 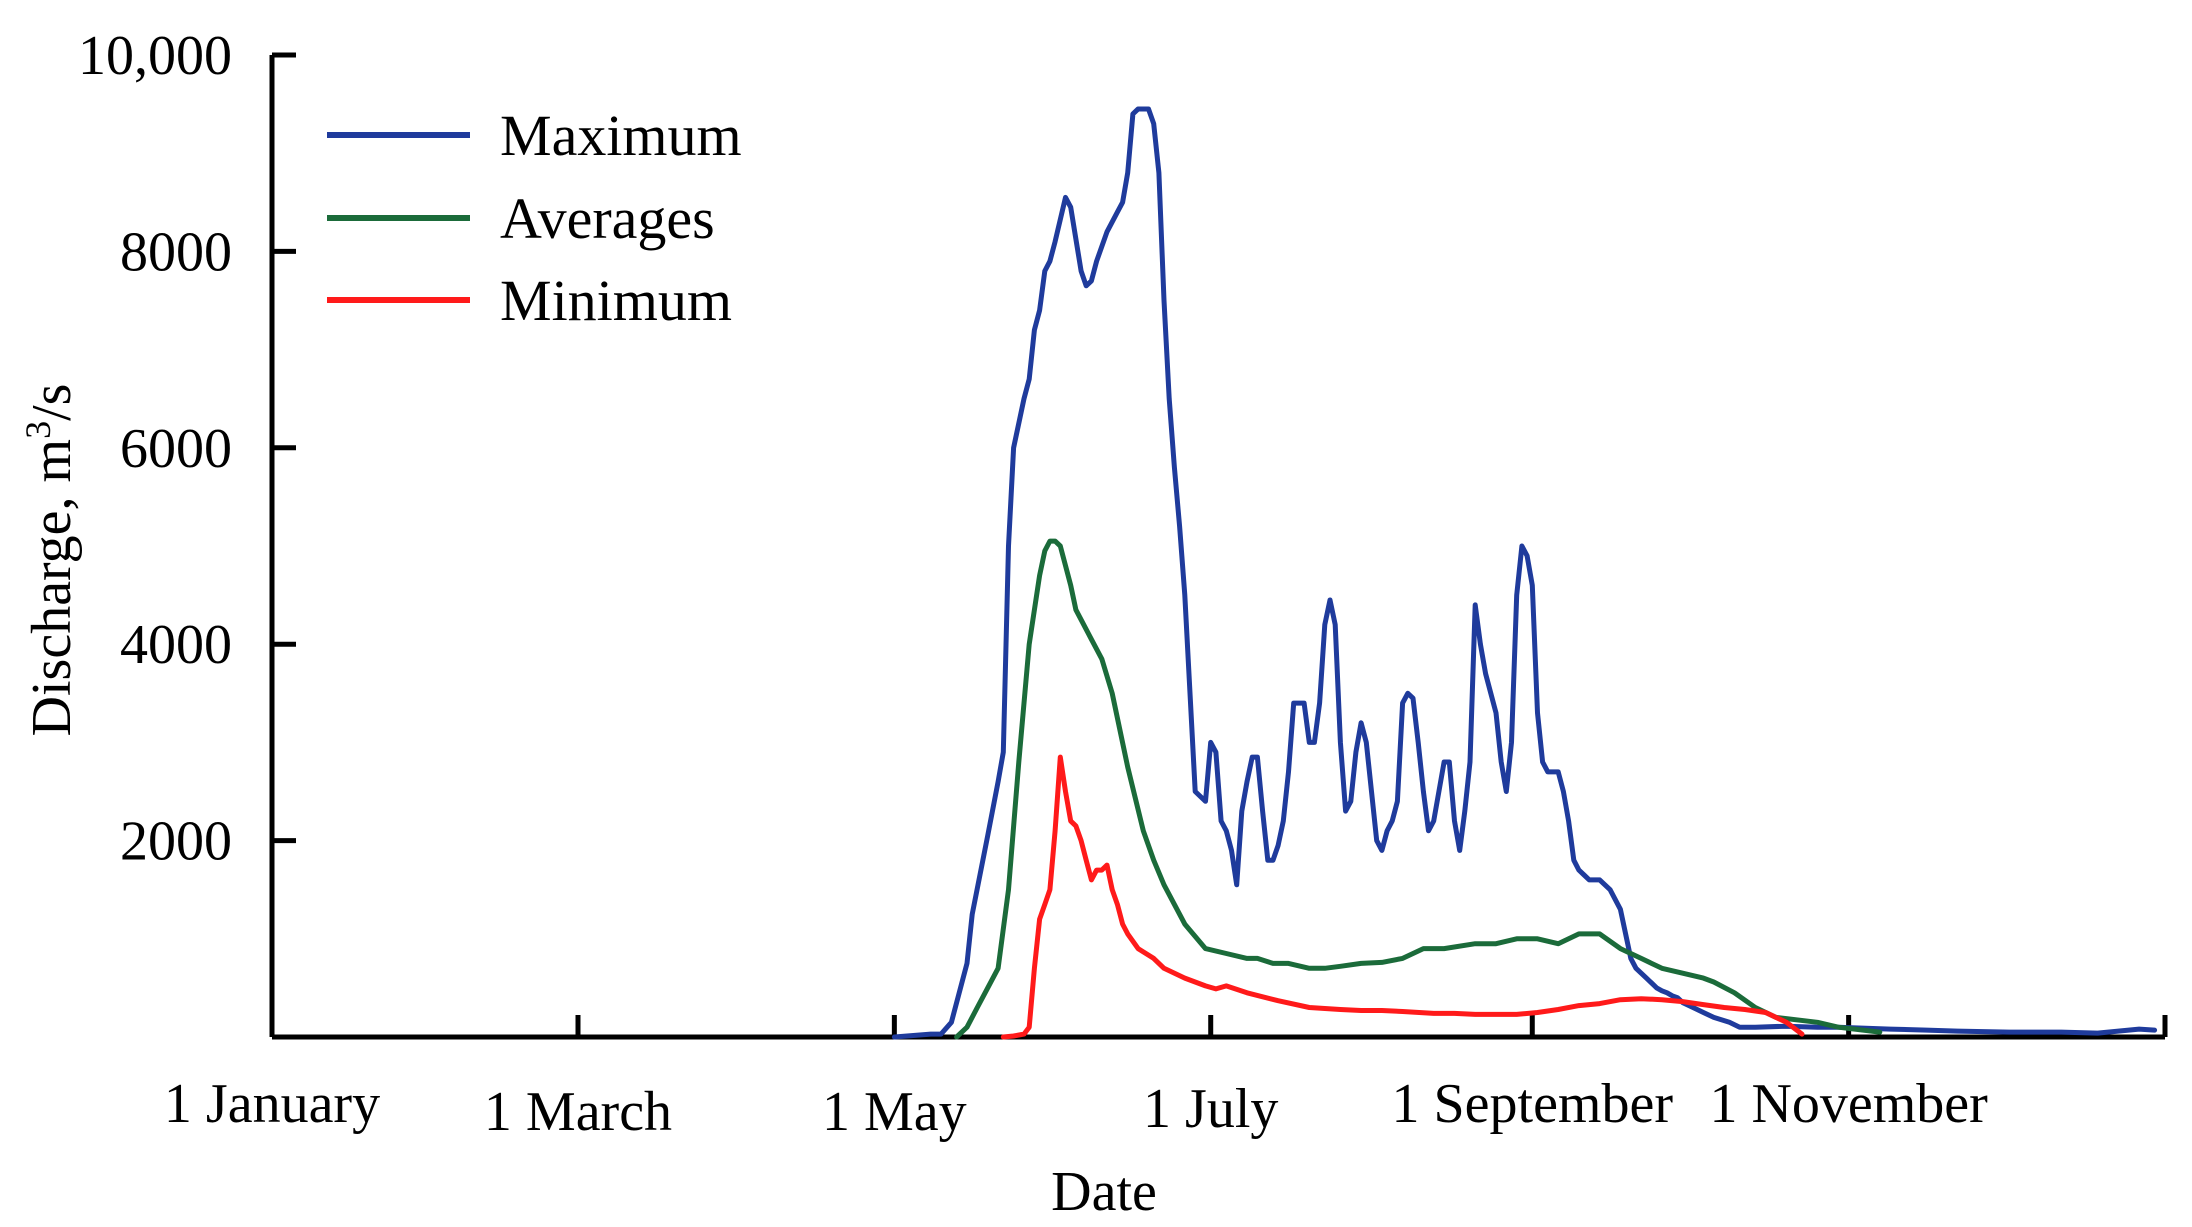 I want to click on y-tick-label: 8000, so click(x=176, y=252).